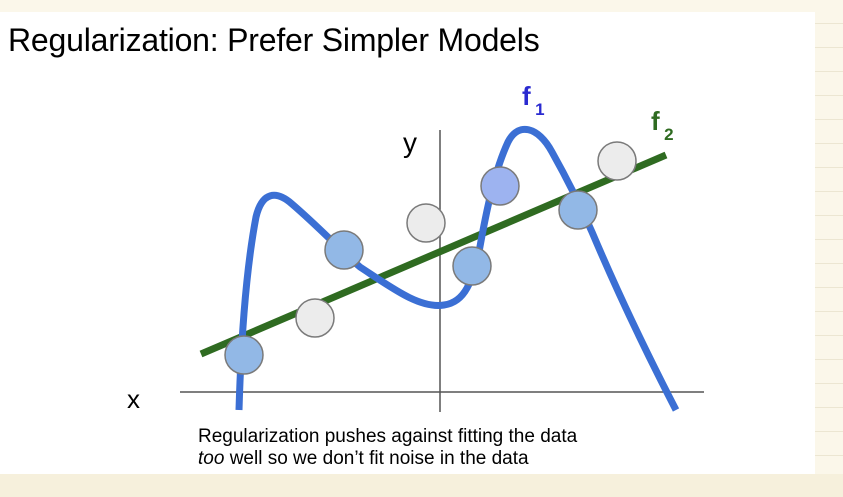  What do you see at coordinates (662, 125) in the screenshot?
I see `f2-label: f 2` at bounding box center [662, 125].